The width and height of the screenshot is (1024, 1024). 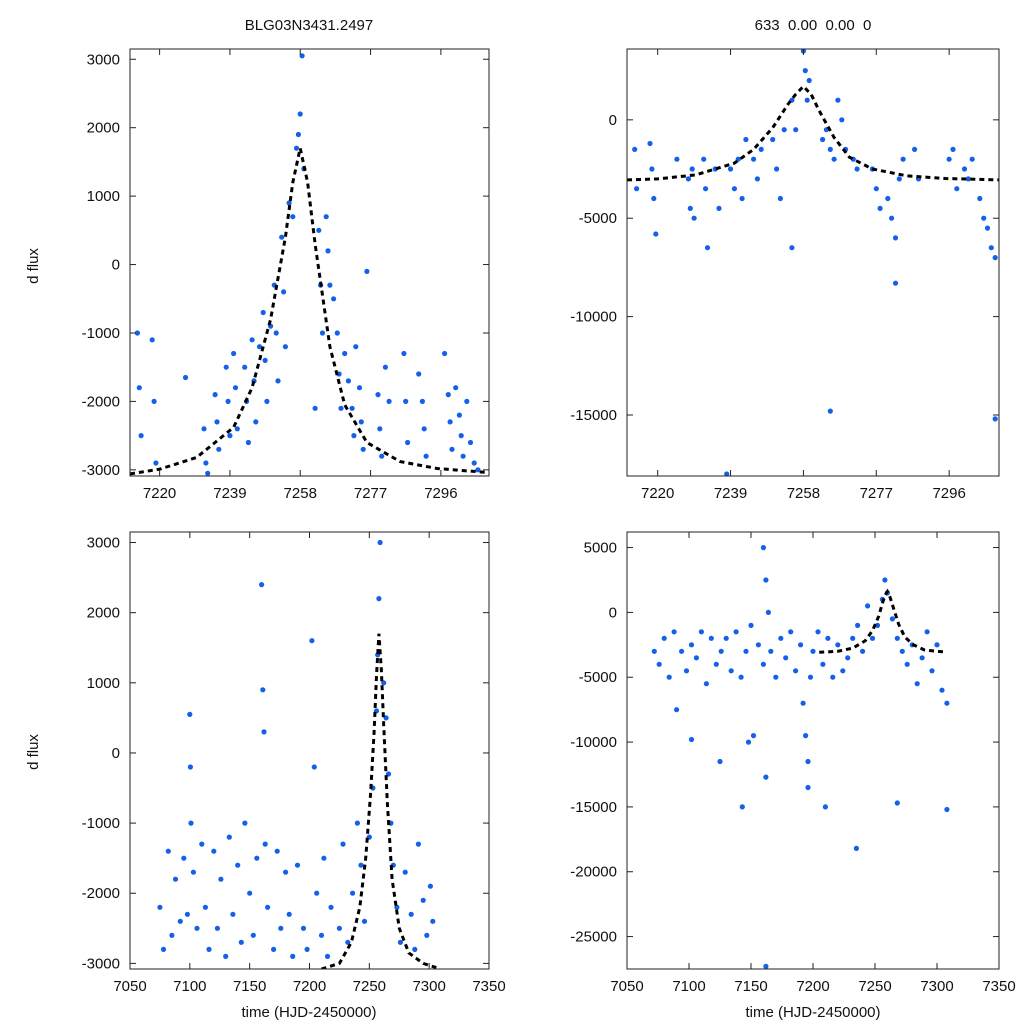 What do you see at coordinates (600, 548) in the screenshot?
I see `bottom-right-ytick-label: 5000` at bounding box center [600, 548].